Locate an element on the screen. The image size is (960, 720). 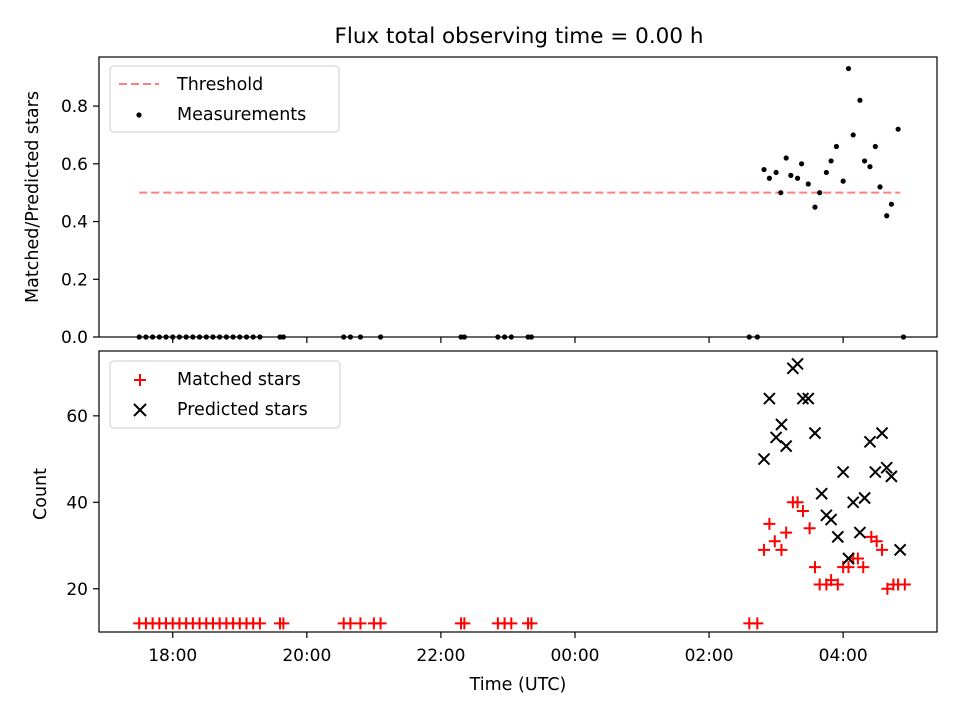
x-tick-label: 02:00 is located at coordinates (709, 656).